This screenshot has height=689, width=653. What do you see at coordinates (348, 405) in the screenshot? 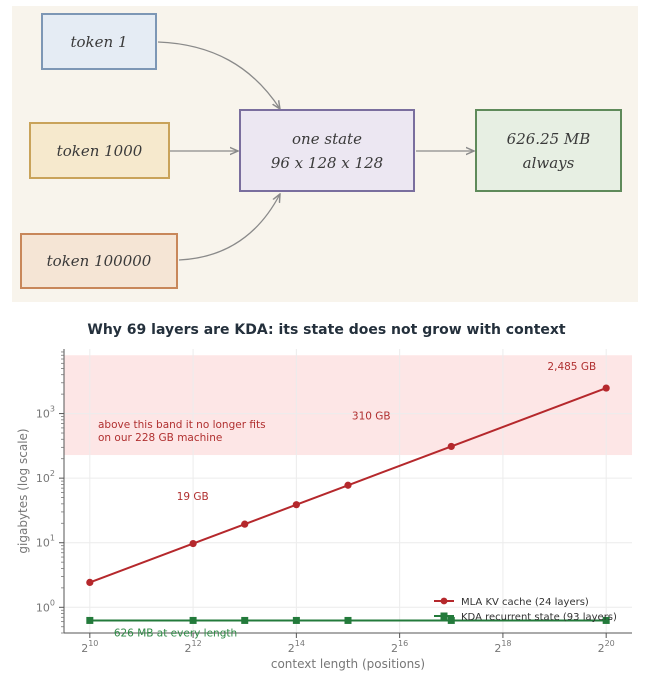
I see `no-fit-band` at bounding box center [348, 405].